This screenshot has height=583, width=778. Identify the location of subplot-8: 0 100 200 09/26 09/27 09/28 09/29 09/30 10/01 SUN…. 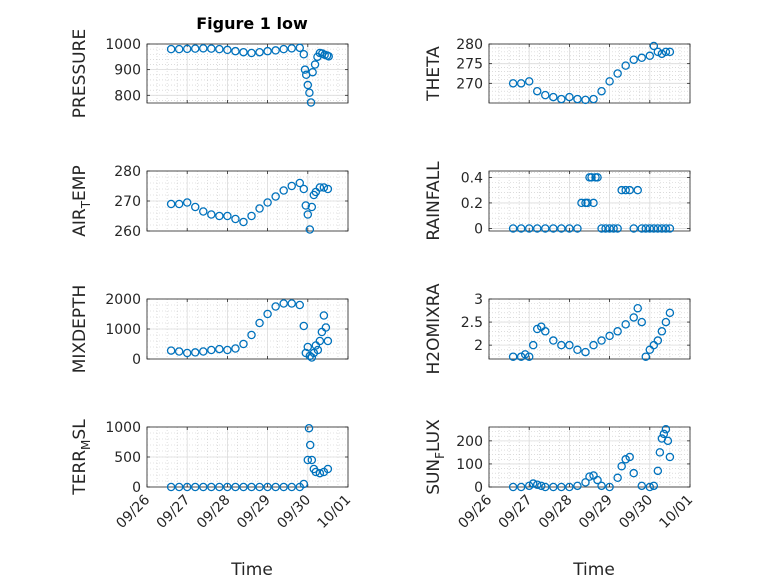
(560, 475).